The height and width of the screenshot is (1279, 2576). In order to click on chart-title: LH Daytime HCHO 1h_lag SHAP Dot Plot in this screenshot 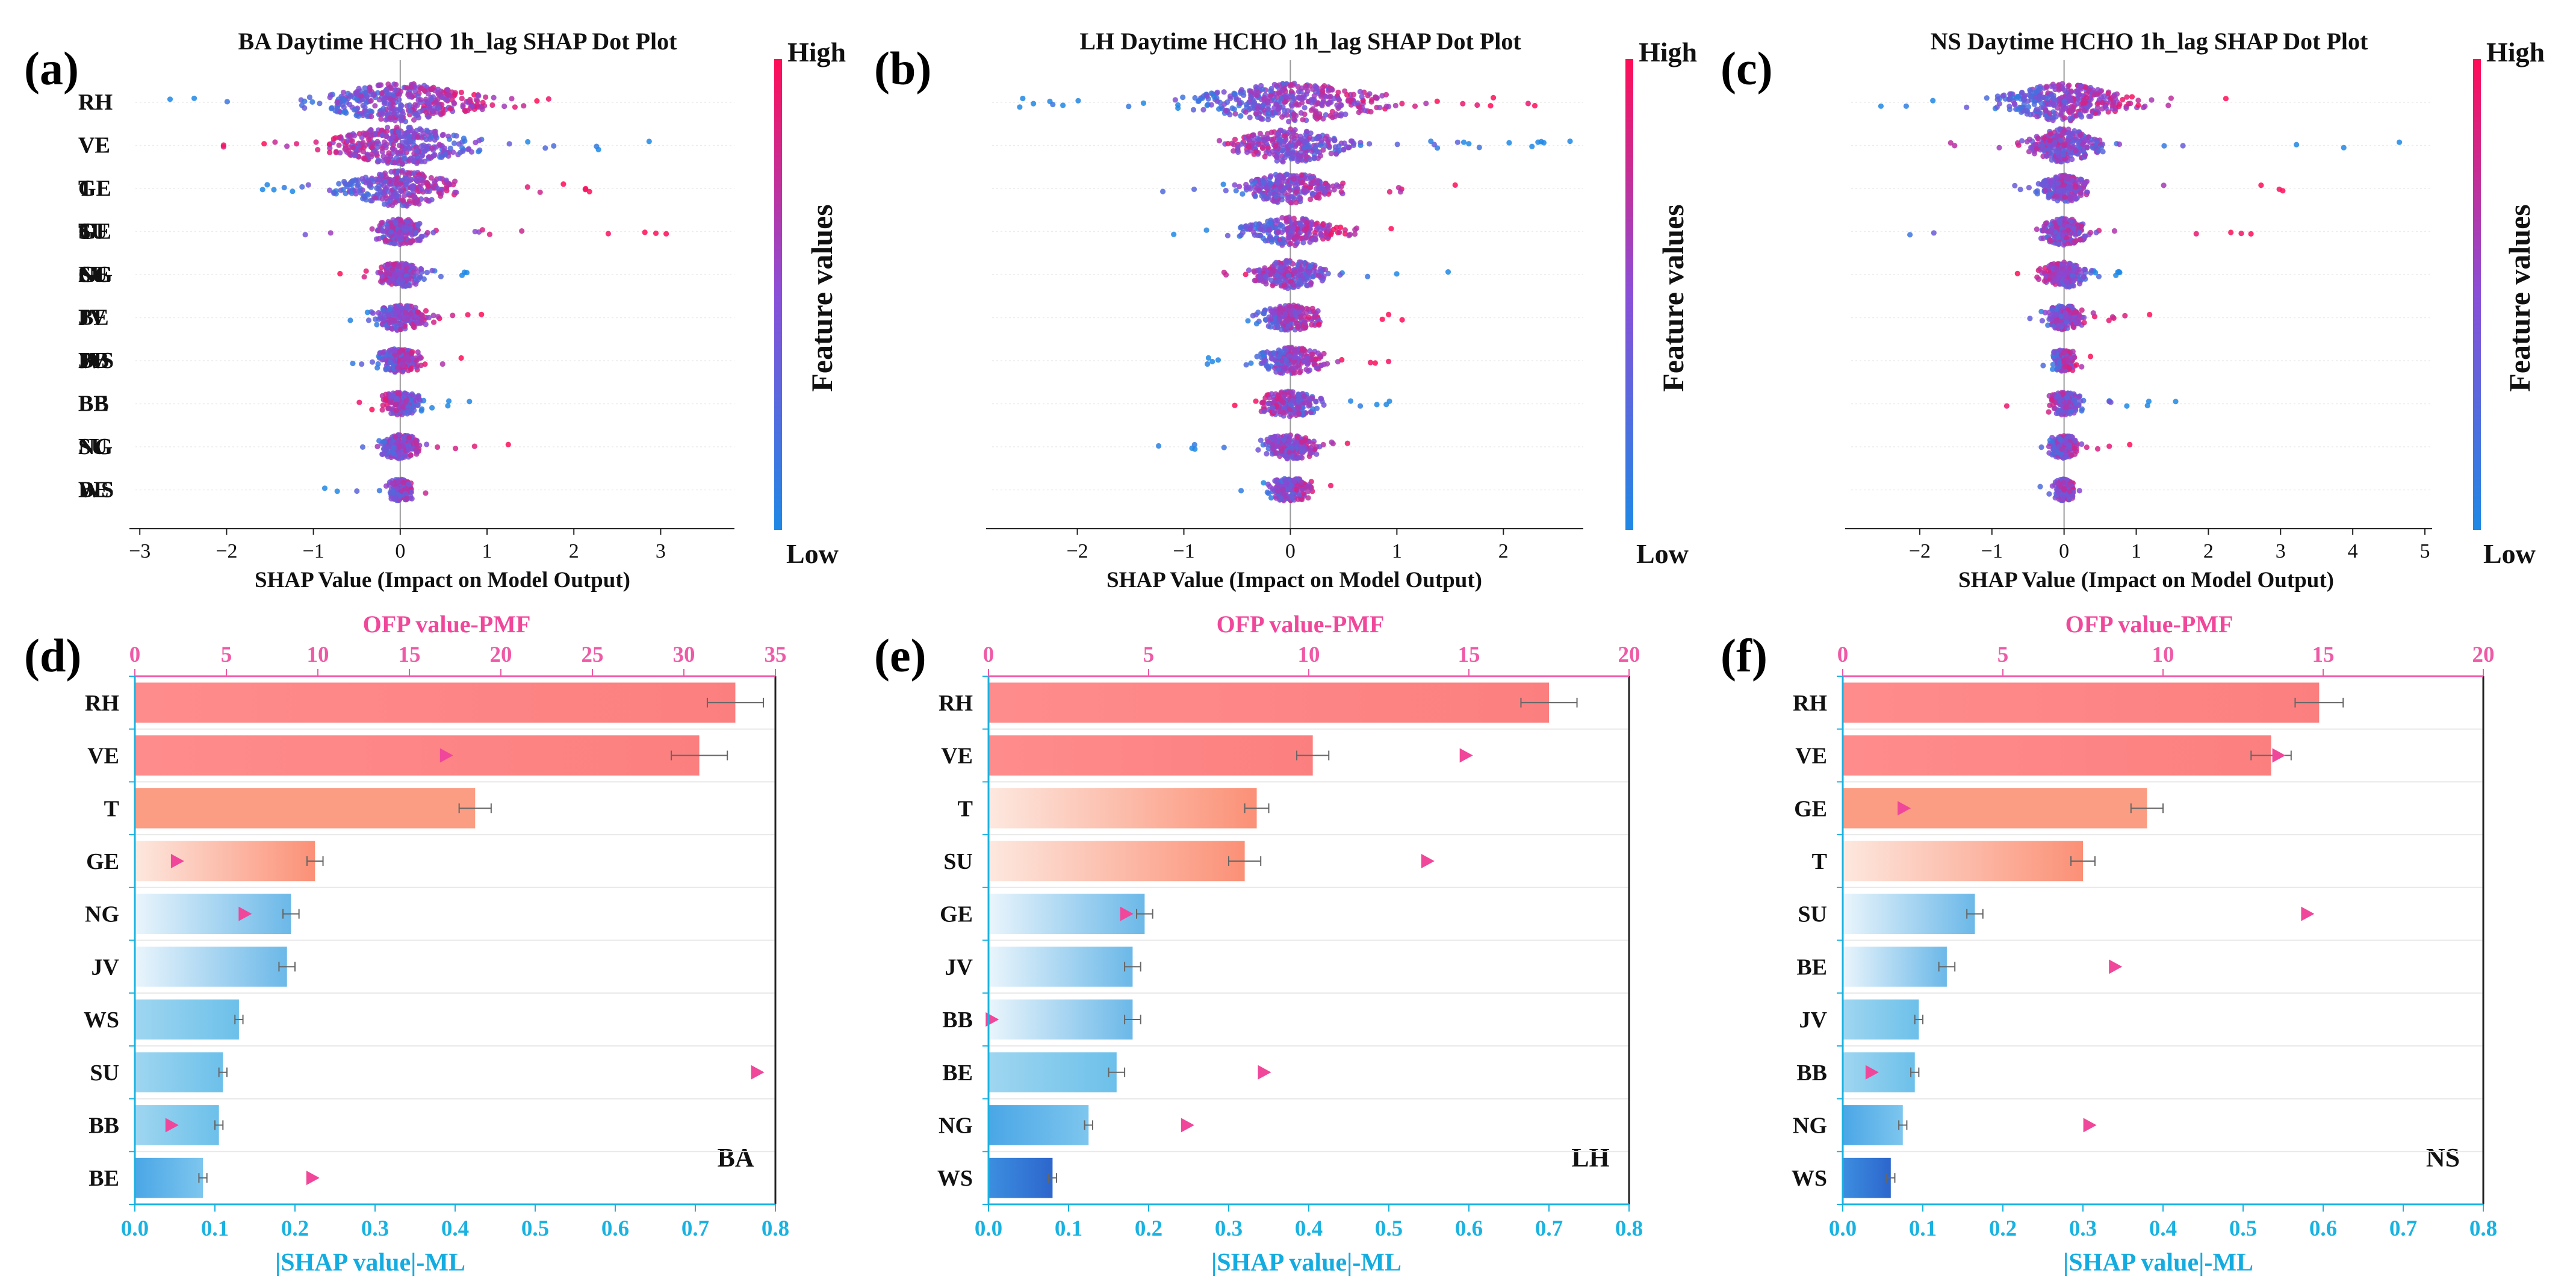, I will do `click(1300, 41)`.